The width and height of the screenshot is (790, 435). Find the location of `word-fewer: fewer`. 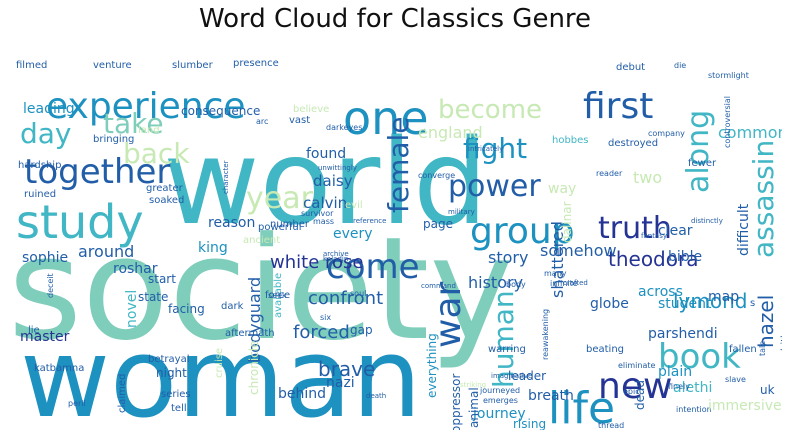

word-fewer: fewer is located at coordinates (702, 163).